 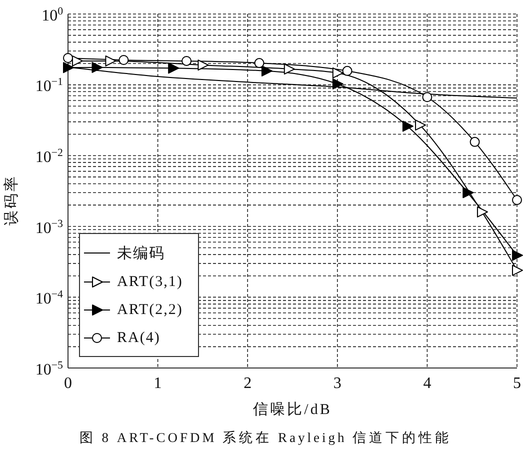 I want to click on legend-label: 未编码, so click(x=141, y=253).